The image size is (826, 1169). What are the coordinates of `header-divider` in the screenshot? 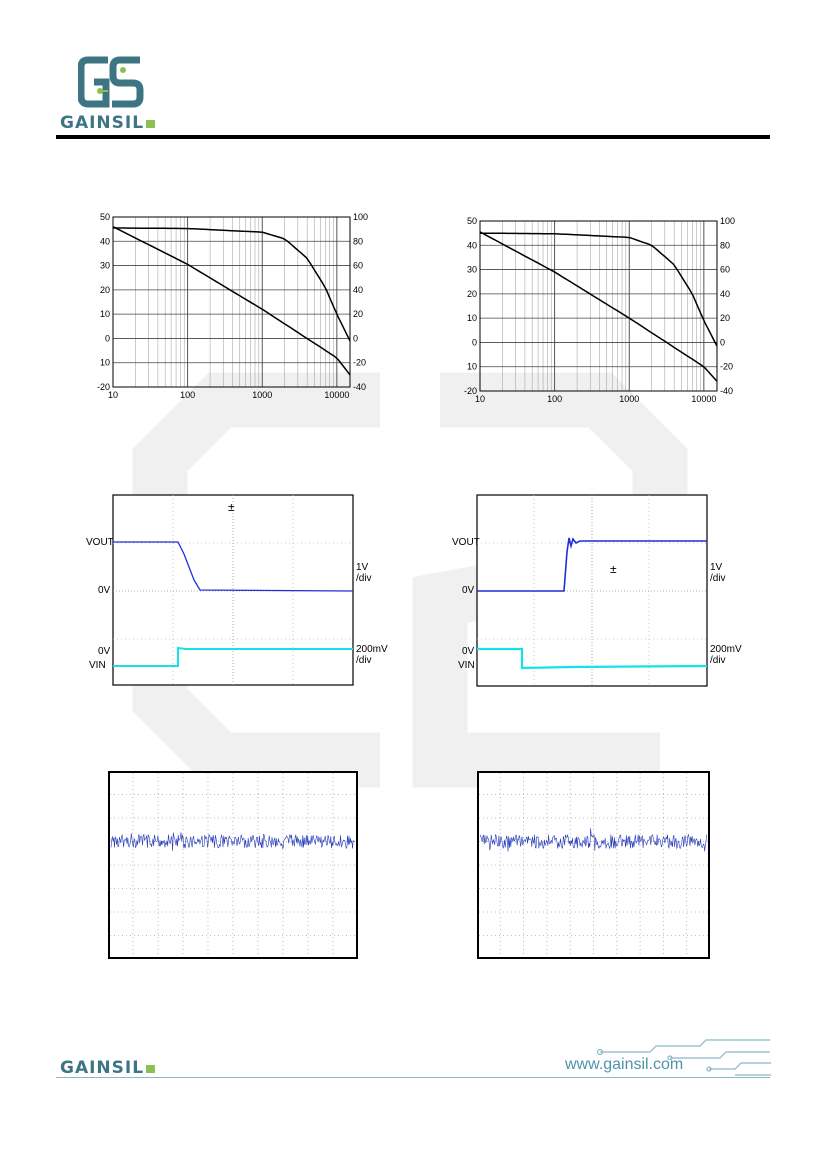 It's located at (413, 137).